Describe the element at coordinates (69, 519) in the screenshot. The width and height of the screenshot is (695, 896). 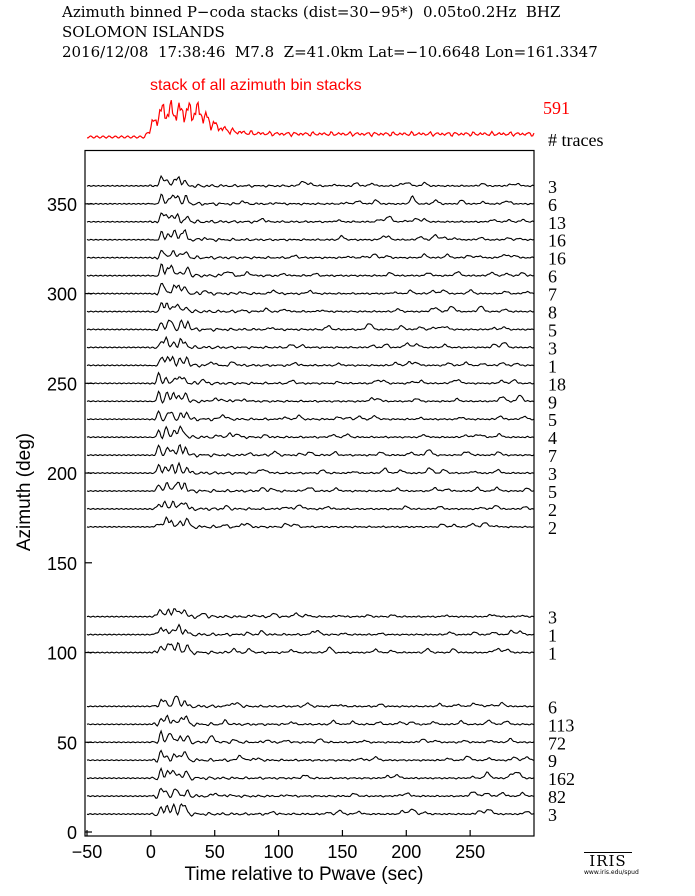
I see `y-axis: 0 50 100 150 200 250 300 350` at that location.